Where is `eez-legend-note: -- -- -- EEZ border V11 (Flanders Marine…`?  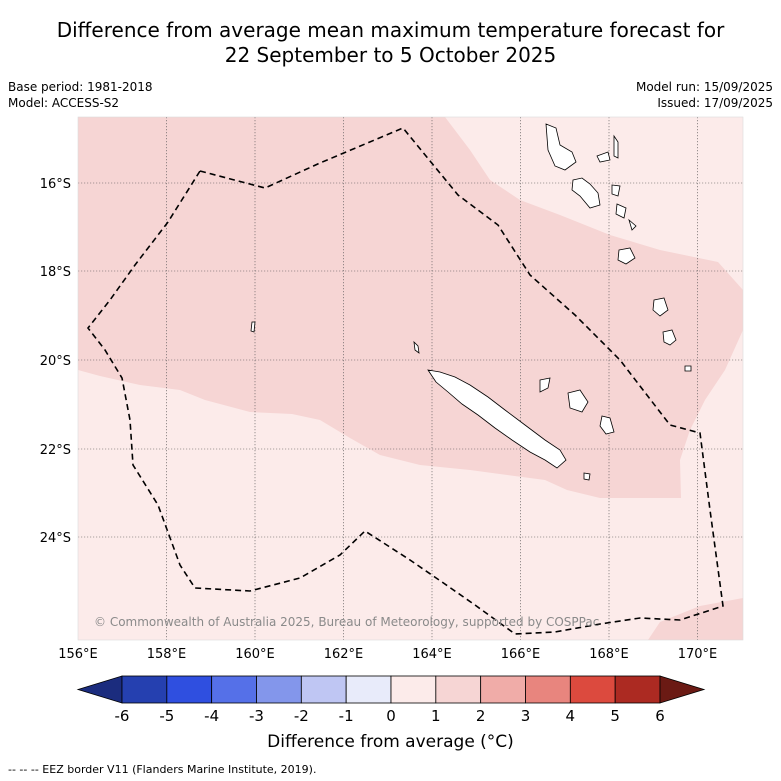
eez-legend-note: -- -- -- EEZ border V11 (Flanders Marine… is located at coordinates (162, 769).